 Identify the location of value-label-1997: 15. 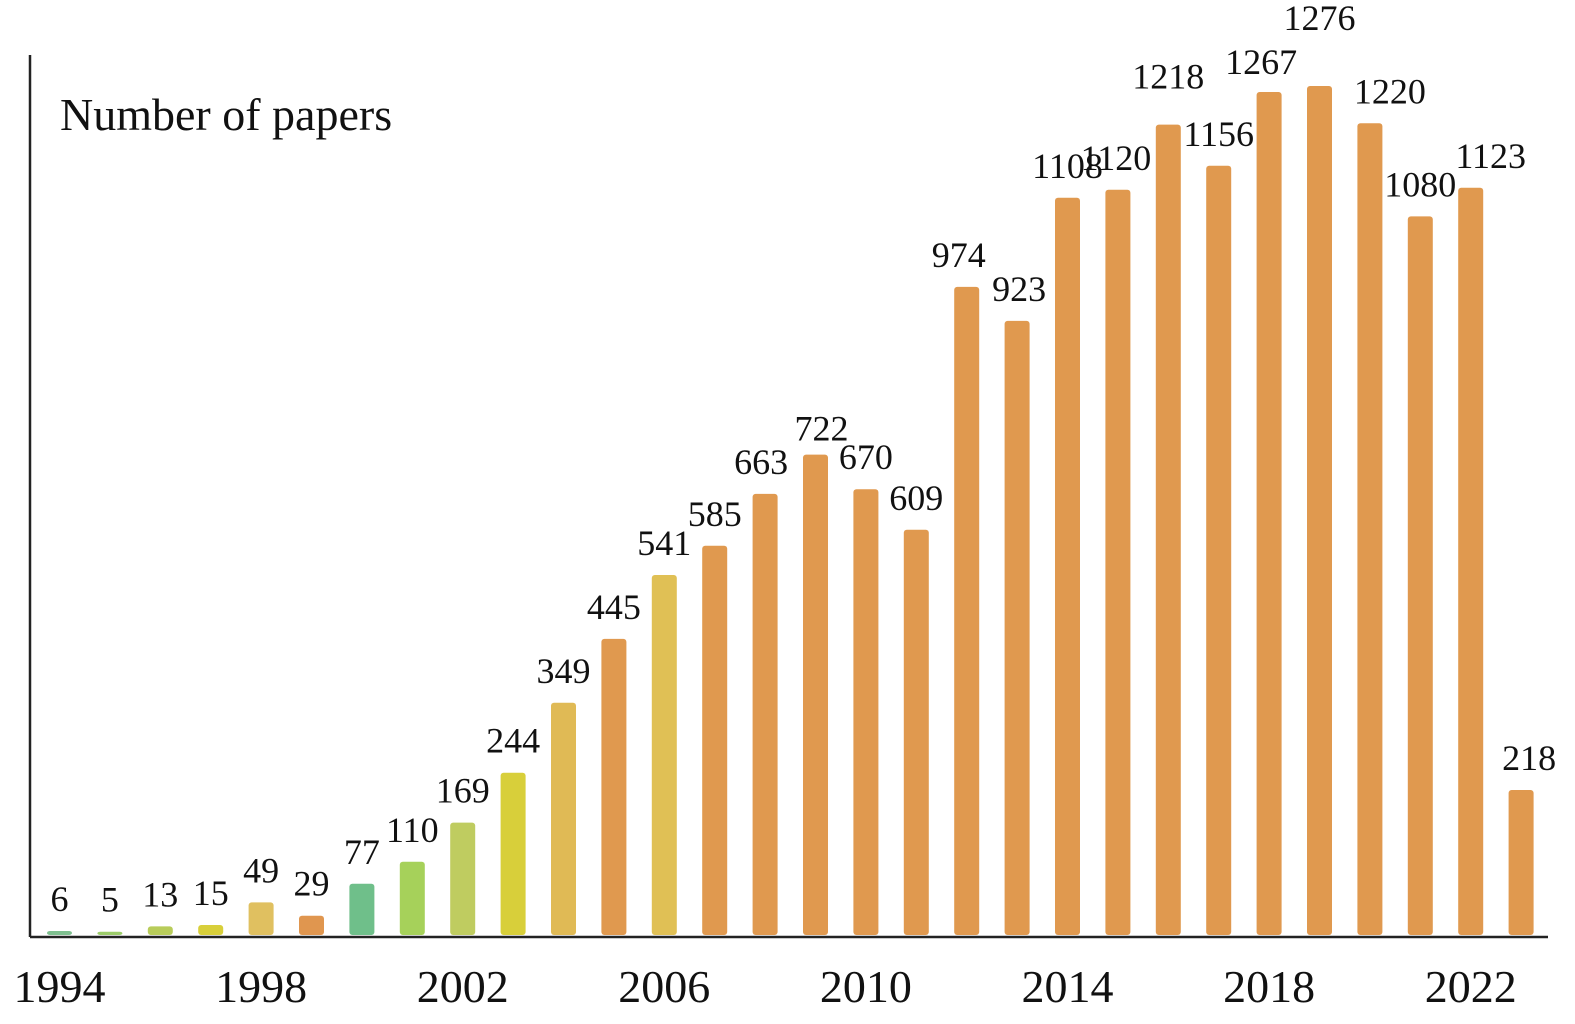
(211, 893).